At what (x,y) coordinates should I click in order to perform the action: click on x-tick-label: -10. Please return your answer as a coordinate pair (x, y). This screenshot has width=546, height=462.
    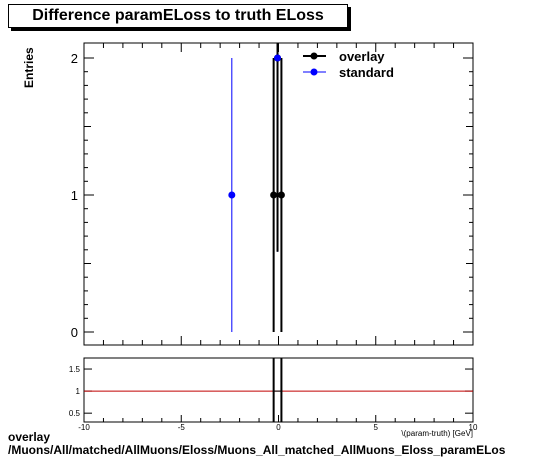
    Looking at the image, I should click on (84, 427).